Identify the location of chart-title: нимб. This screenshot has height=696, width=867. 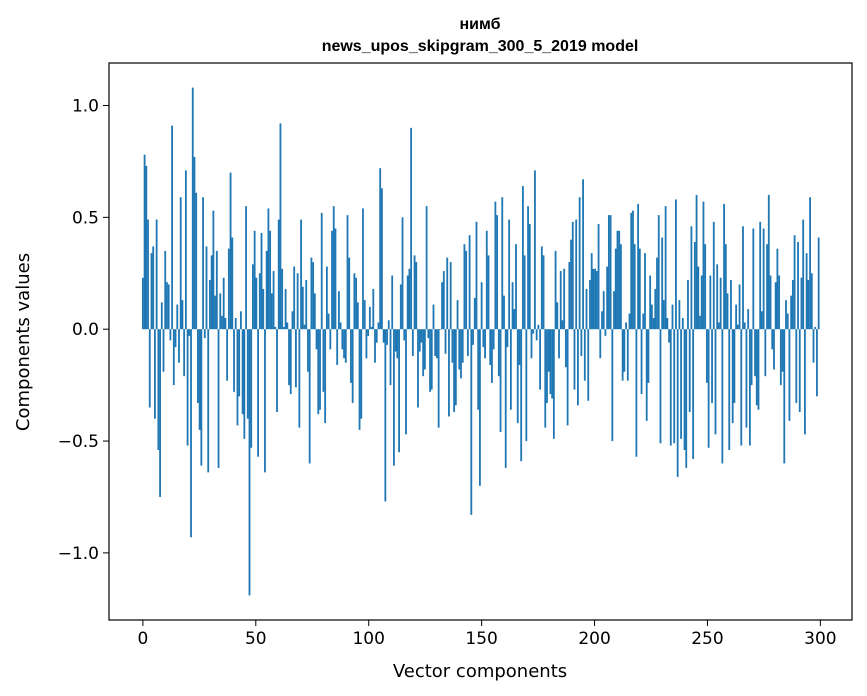
(479, 24).